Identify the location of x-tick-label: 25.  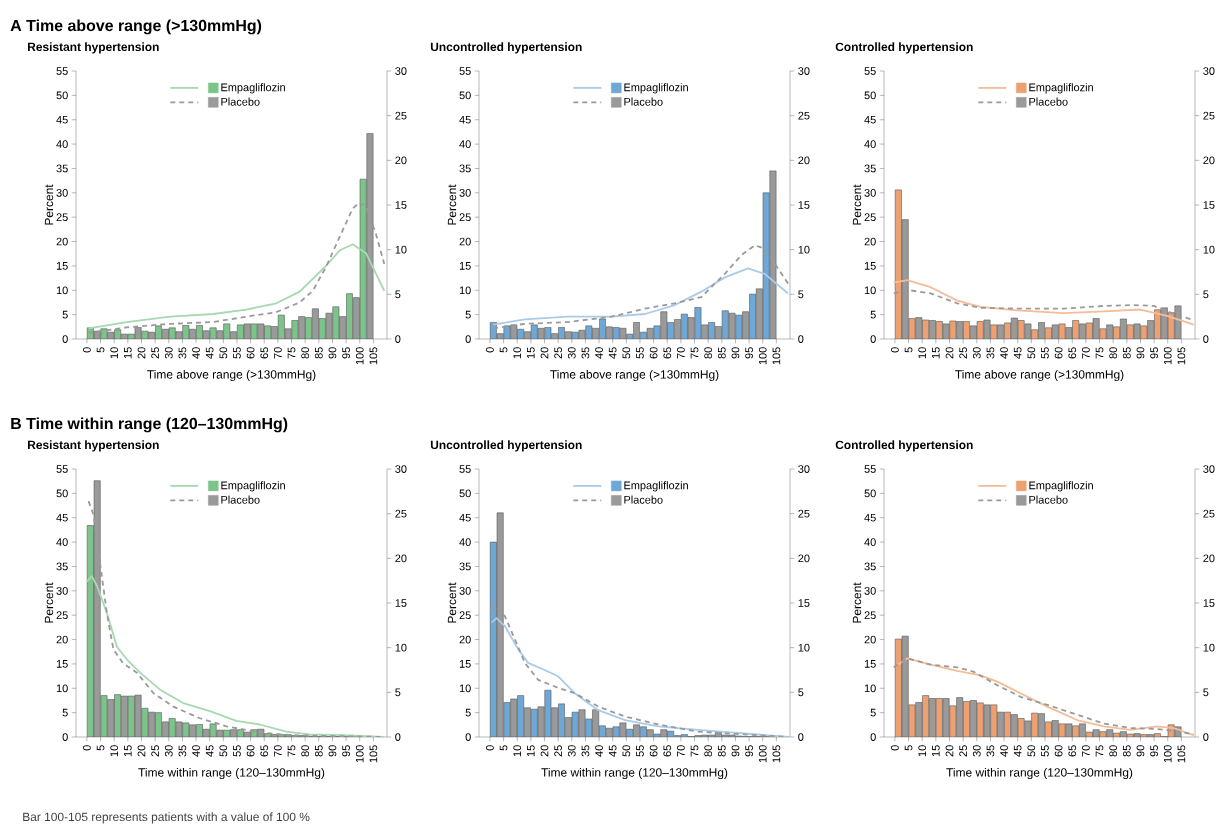
(155, 353).